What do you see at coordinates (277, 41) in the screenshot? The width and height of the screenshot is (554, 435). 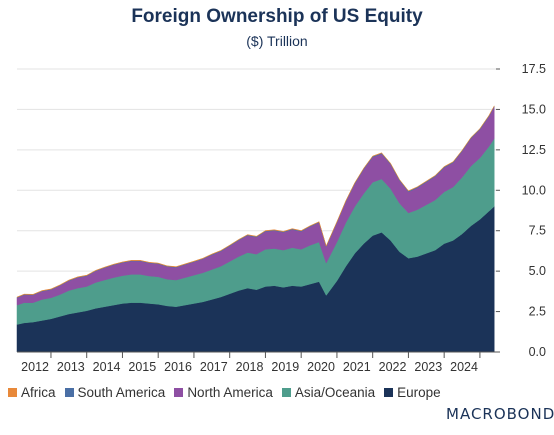 I see `chart-subtitle: ($) Trillion` at bounding box center [277, 41].